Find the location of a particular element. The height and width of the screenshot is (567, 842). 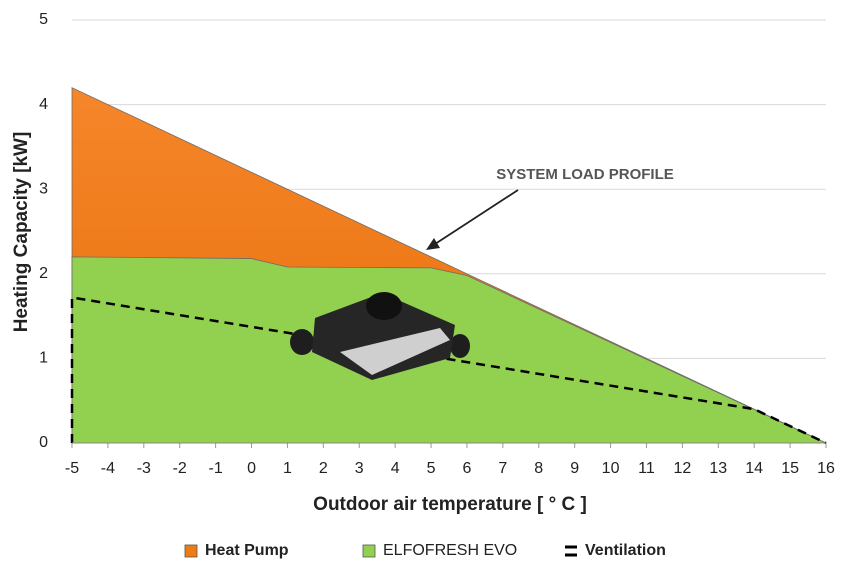

legend-label: Ventilation is located at coordinates (625, 550).